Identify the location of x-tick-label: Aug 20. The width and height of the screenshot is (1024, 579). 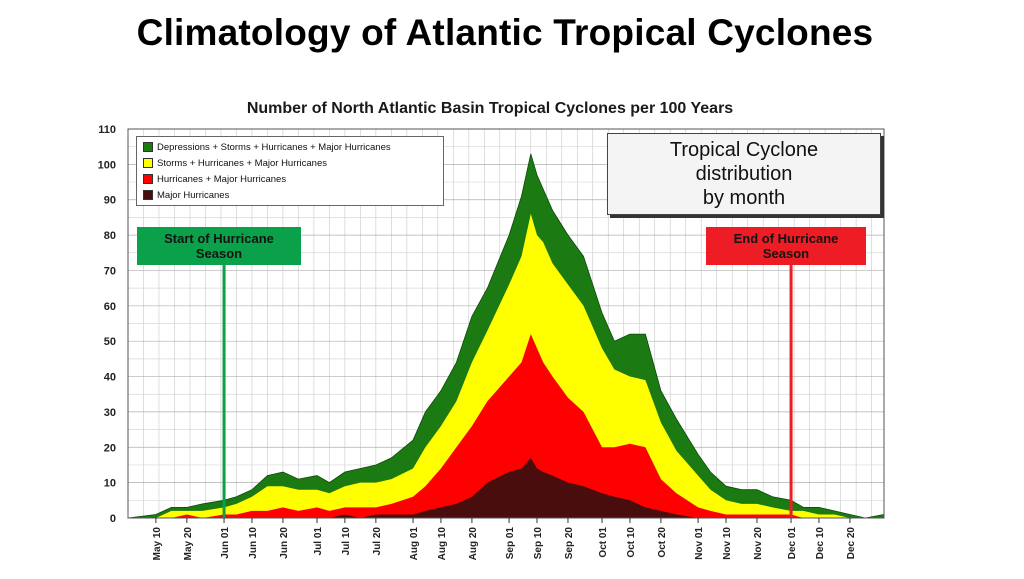
(473, 544).